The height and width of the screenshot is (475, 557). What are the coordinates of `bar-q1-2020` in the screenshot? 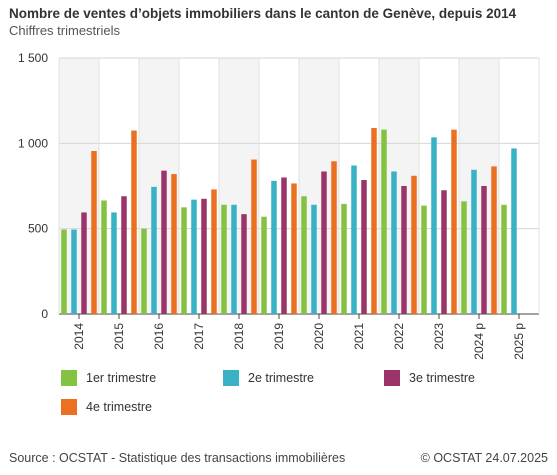 It's located at (304, 255).